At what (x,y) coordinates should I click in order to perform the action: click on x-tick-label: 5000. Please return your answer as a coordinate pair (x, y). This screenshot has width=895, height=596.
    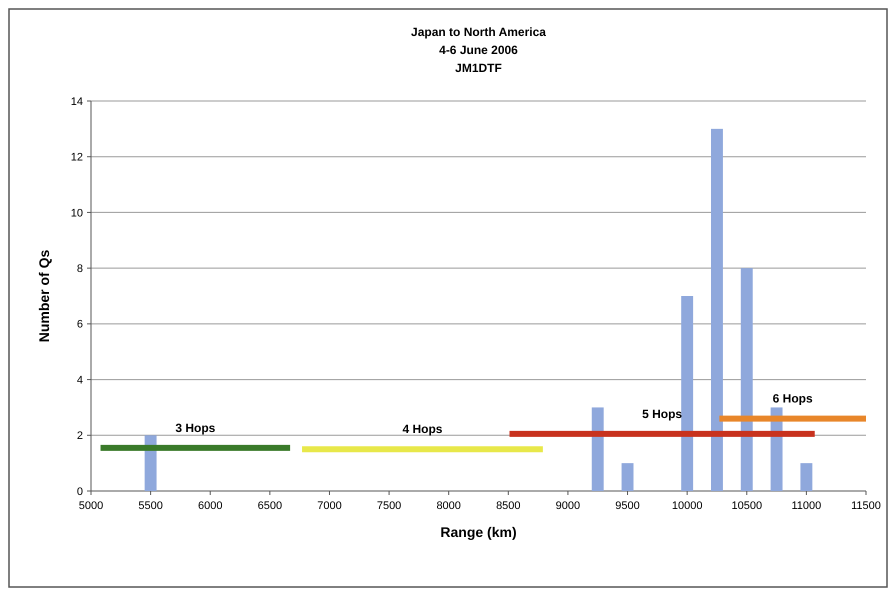
    Looking at the image, I should click on (91, 506).